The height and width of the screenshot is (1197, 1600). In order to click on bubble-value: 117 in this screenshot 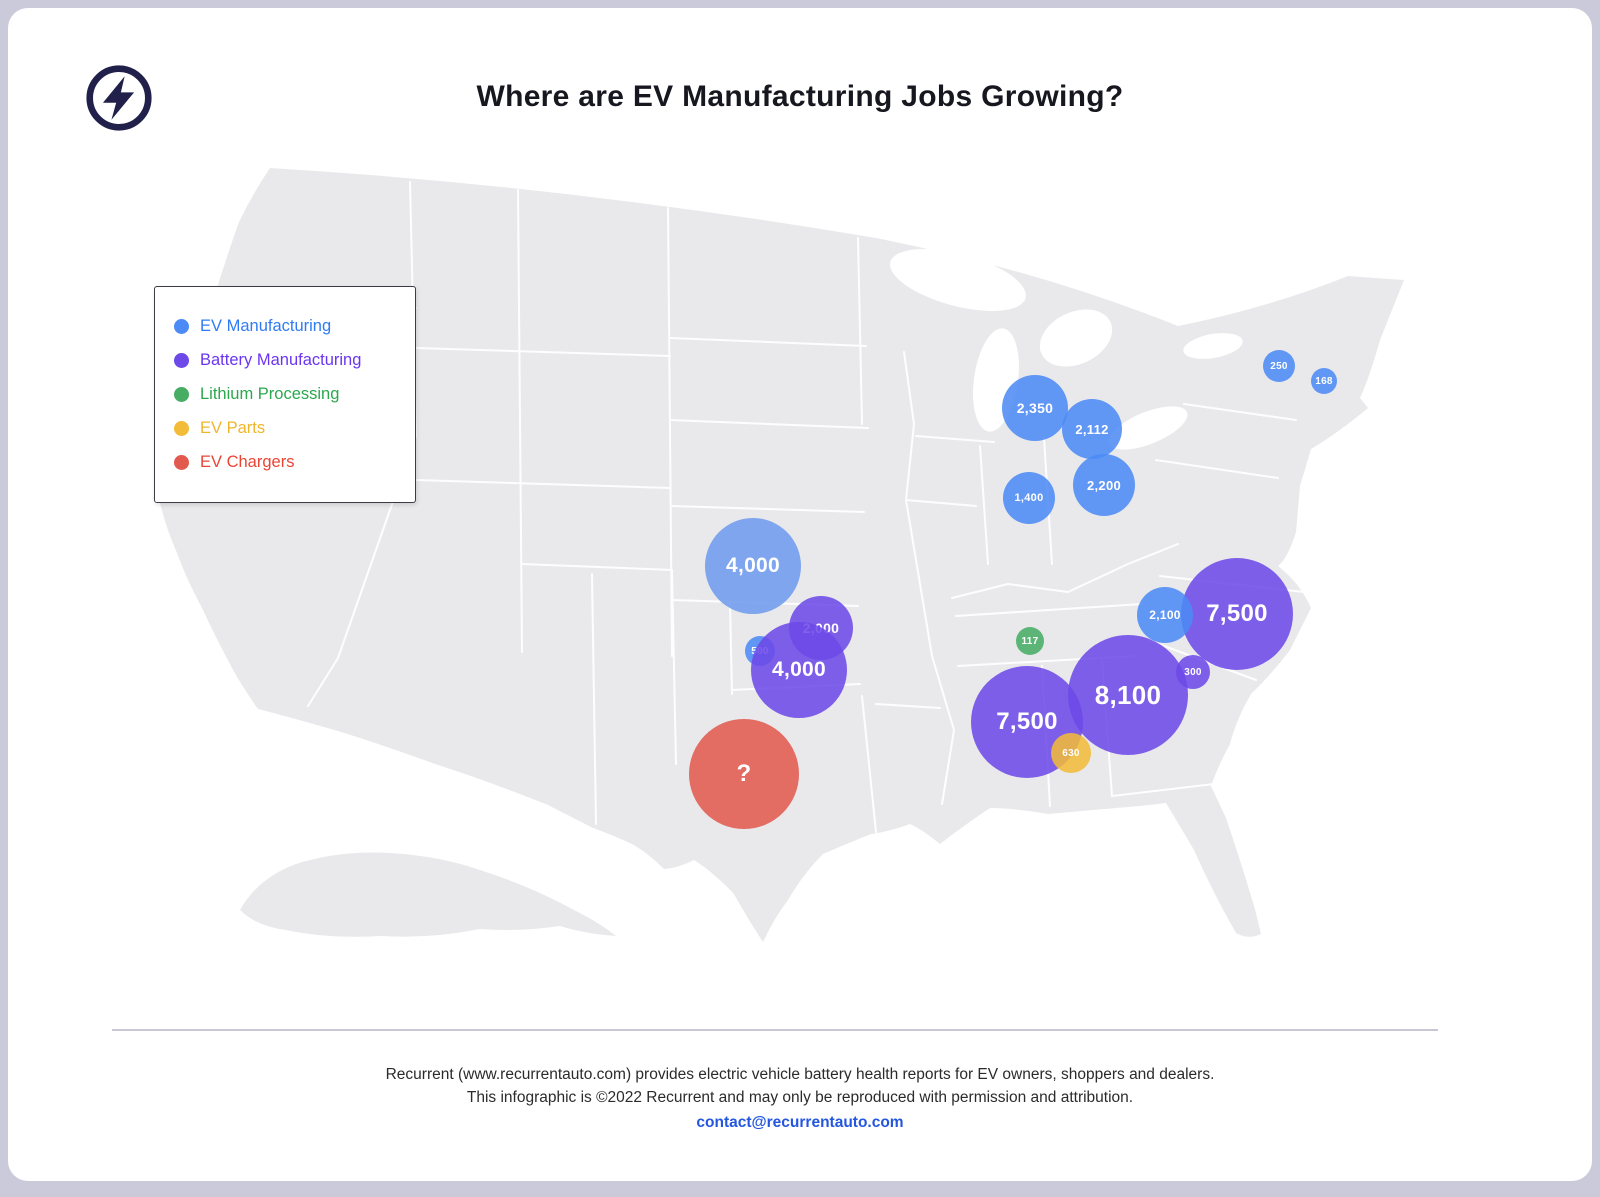, I will do `click(1030, 641)`.